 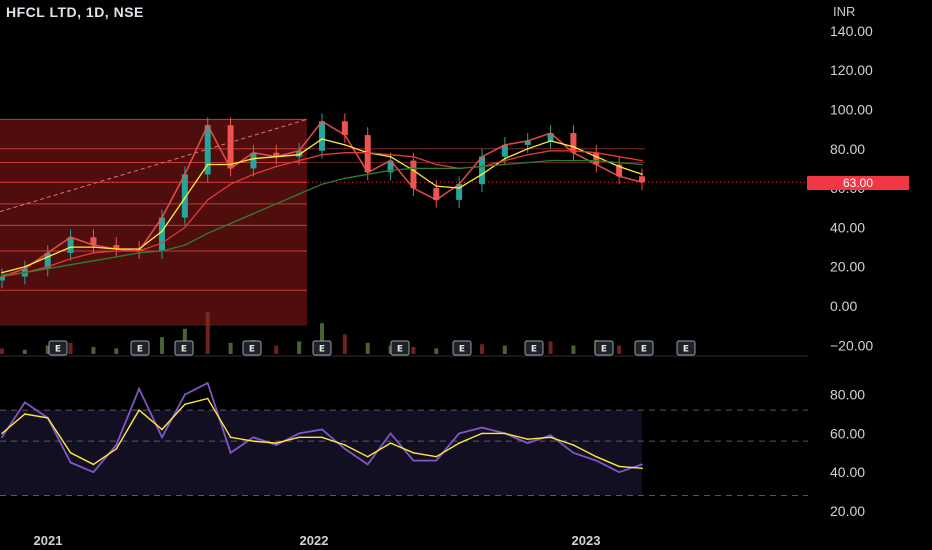 I want to click on y-tick-label: 80.00, so click(x=847, y=149).